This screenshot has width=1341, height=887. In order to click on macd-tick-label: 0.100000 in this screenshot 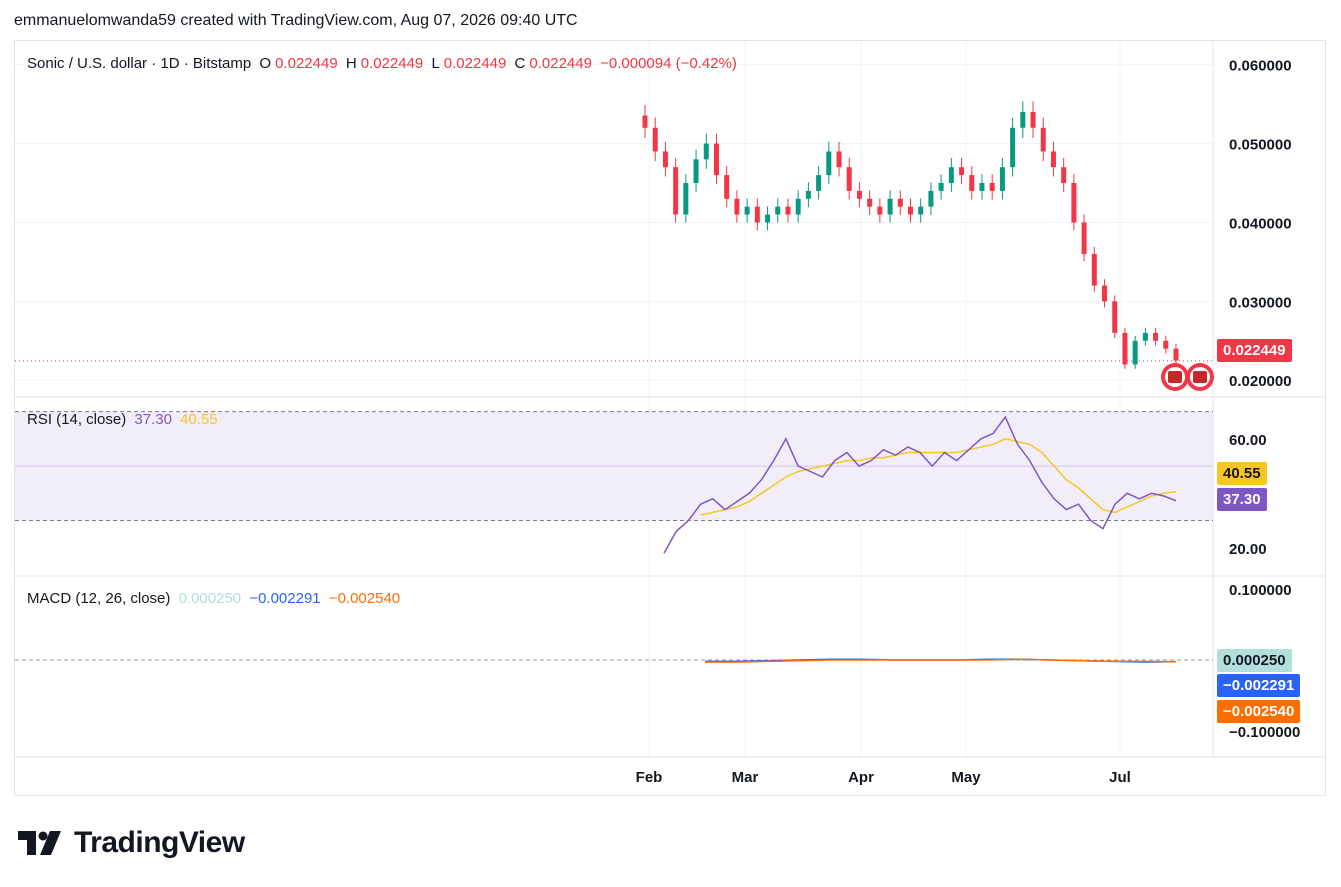, I will do `click(1260, 590)`.